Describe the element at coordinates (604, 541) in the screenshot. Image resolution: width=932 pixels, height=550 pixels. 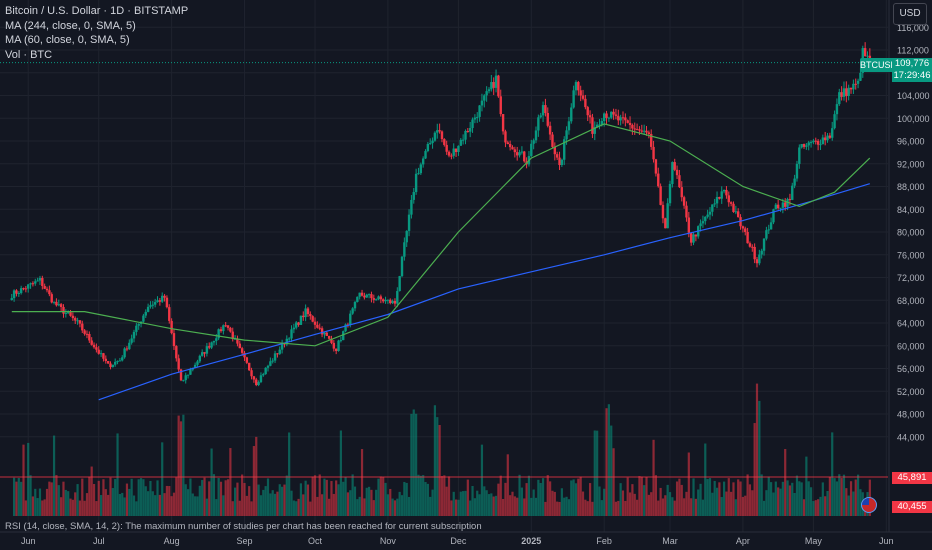
I see `x-tick-label: Feb` at that location.